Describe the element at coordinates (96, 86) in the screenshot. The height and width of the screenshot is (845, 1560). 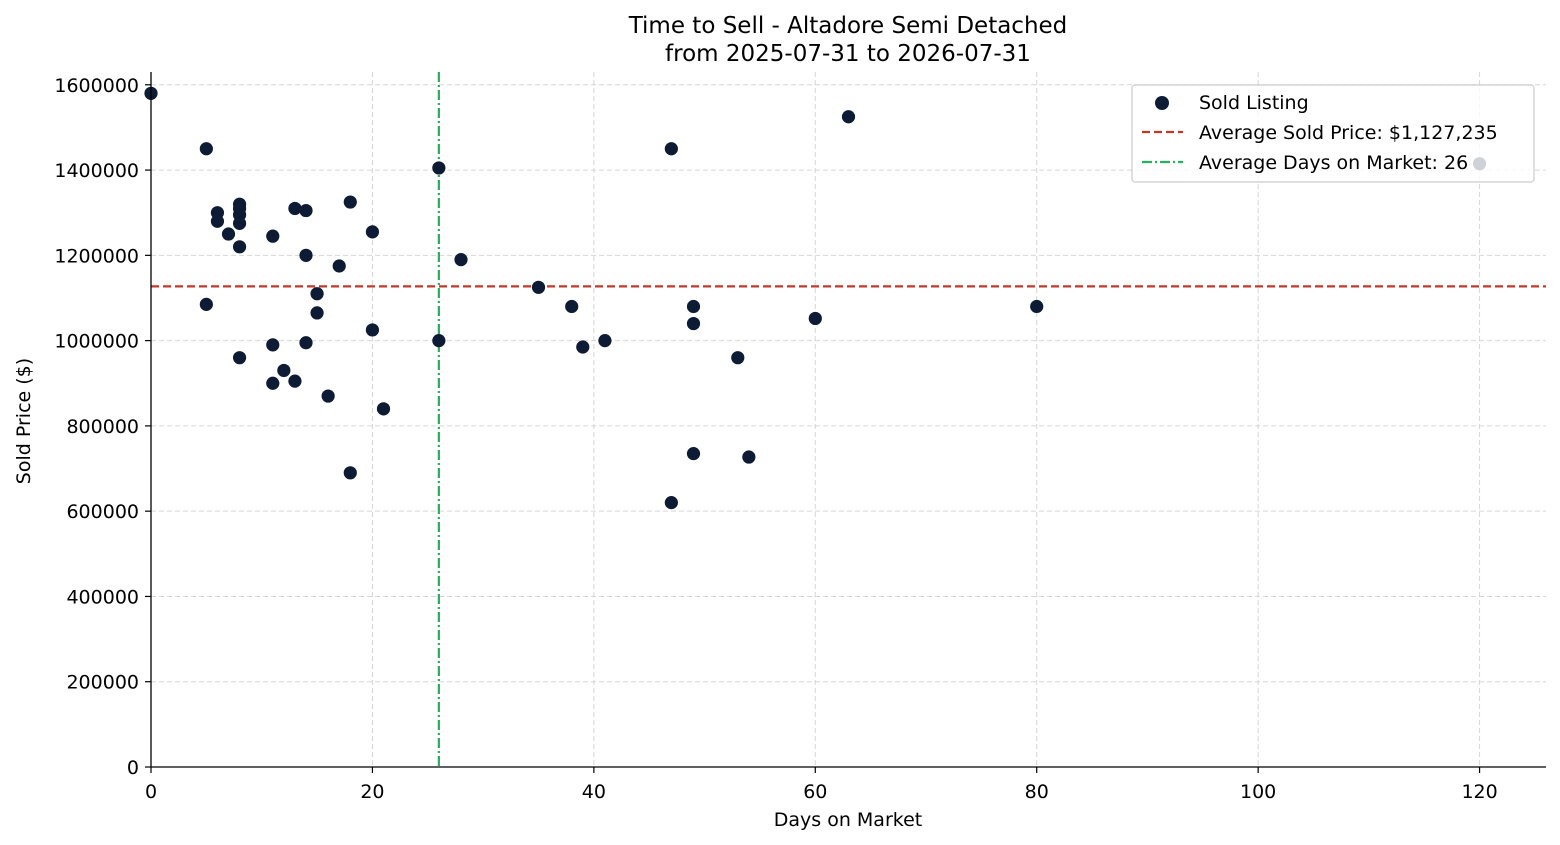
I see `y-tick-label: 1600000` at that location.